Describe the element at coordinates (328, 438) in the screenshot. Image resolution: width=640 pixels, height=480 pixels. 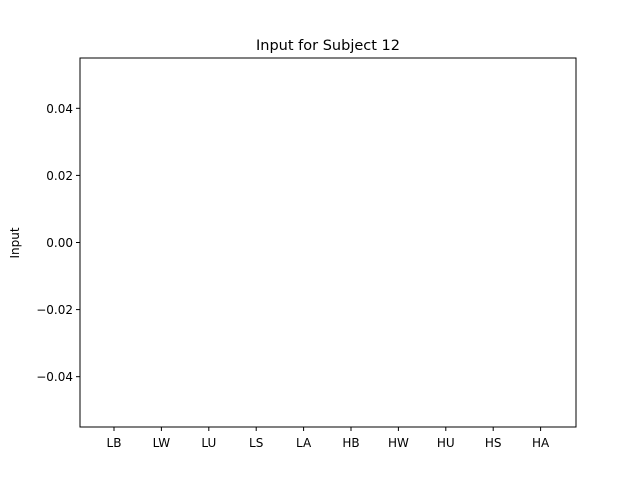
I see `x-axis-ticks: LB LW LU LS LA HB HW HU HS HA` at that location.